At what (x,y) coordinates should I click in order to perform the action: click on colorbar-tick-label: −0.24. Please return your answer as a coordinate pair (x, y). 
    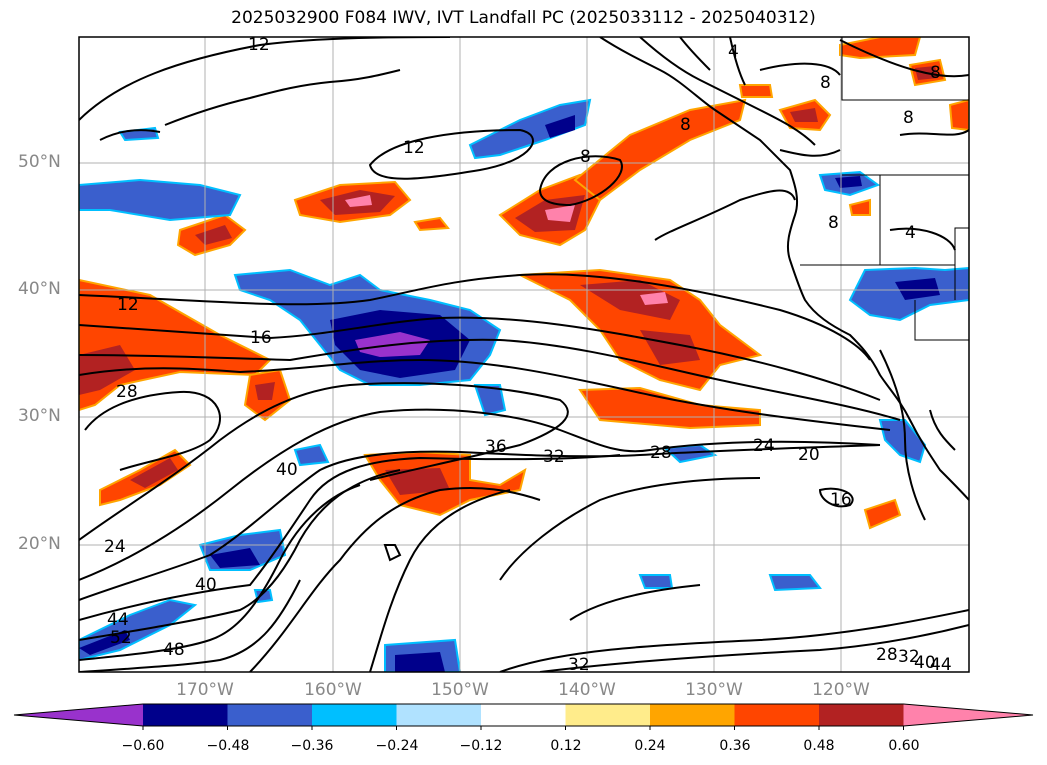
    Looking at the image, I should click on (397, 746).